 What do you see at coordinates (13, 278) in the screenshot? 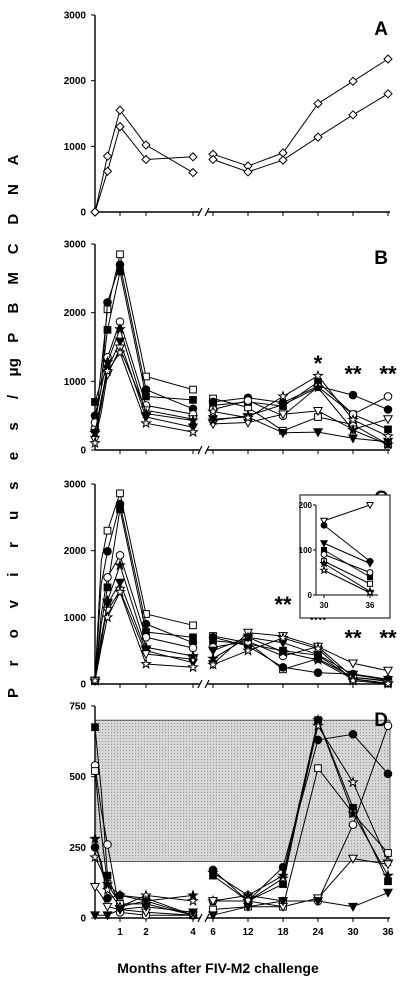
I see `y-axis-title-char: M` at bounding box center [13, 278].